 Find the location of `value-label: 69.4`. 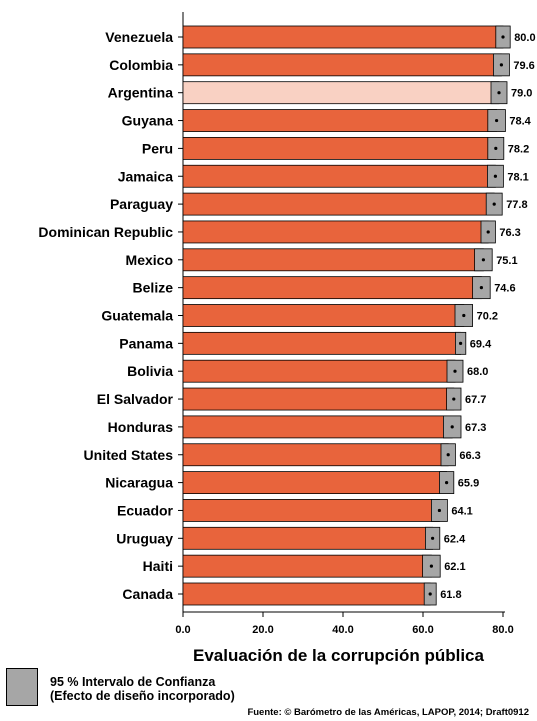

value-label: 69.4 is located at coordinates (481, 344).